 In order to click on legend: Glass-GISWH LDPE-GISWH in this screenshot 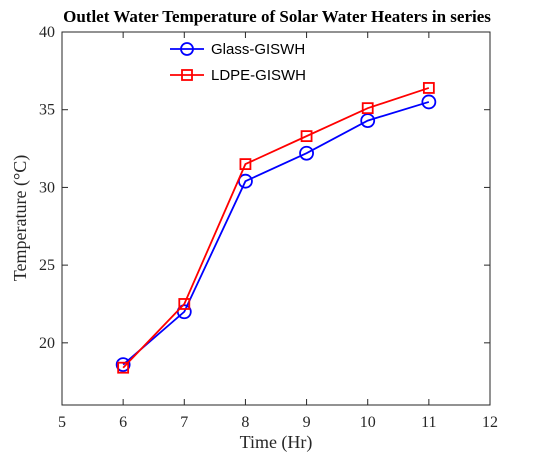, I will do `click(238, 62)`.